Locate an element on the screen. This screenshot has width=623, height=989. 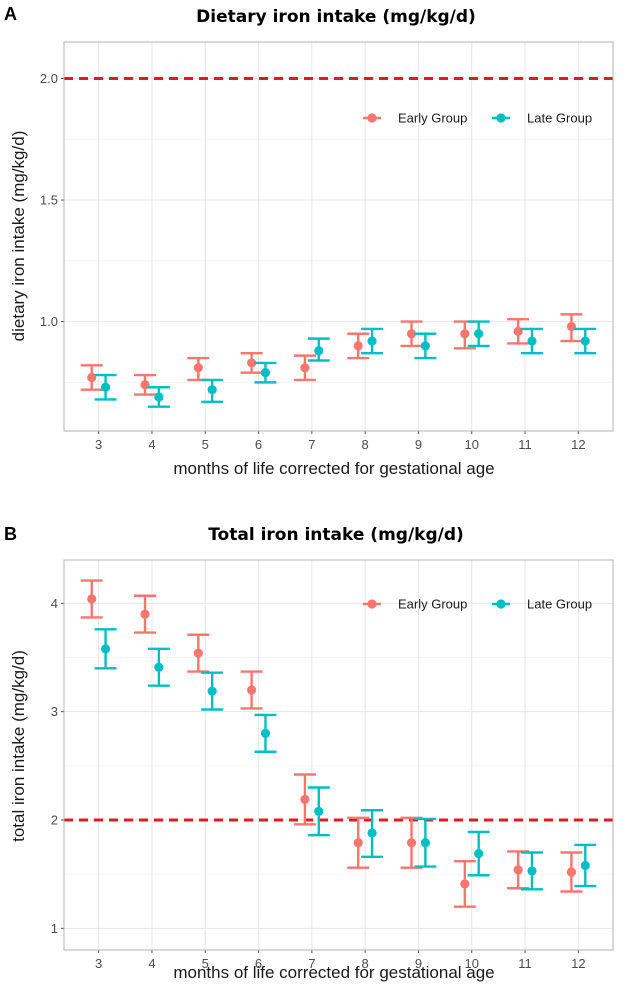
series-late-group is located at coordinates (345, 364).